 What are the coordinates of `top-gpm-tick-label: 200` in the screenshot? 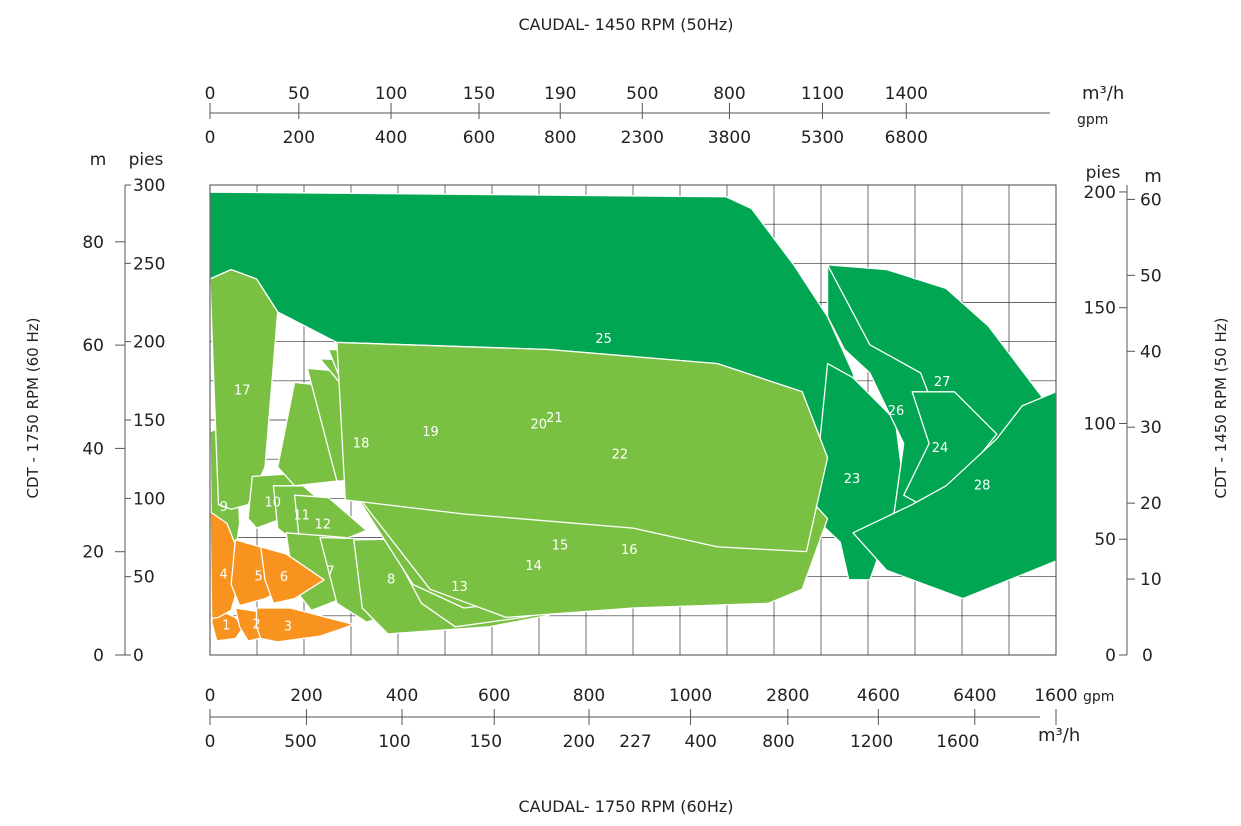 It's located at (299, 138).